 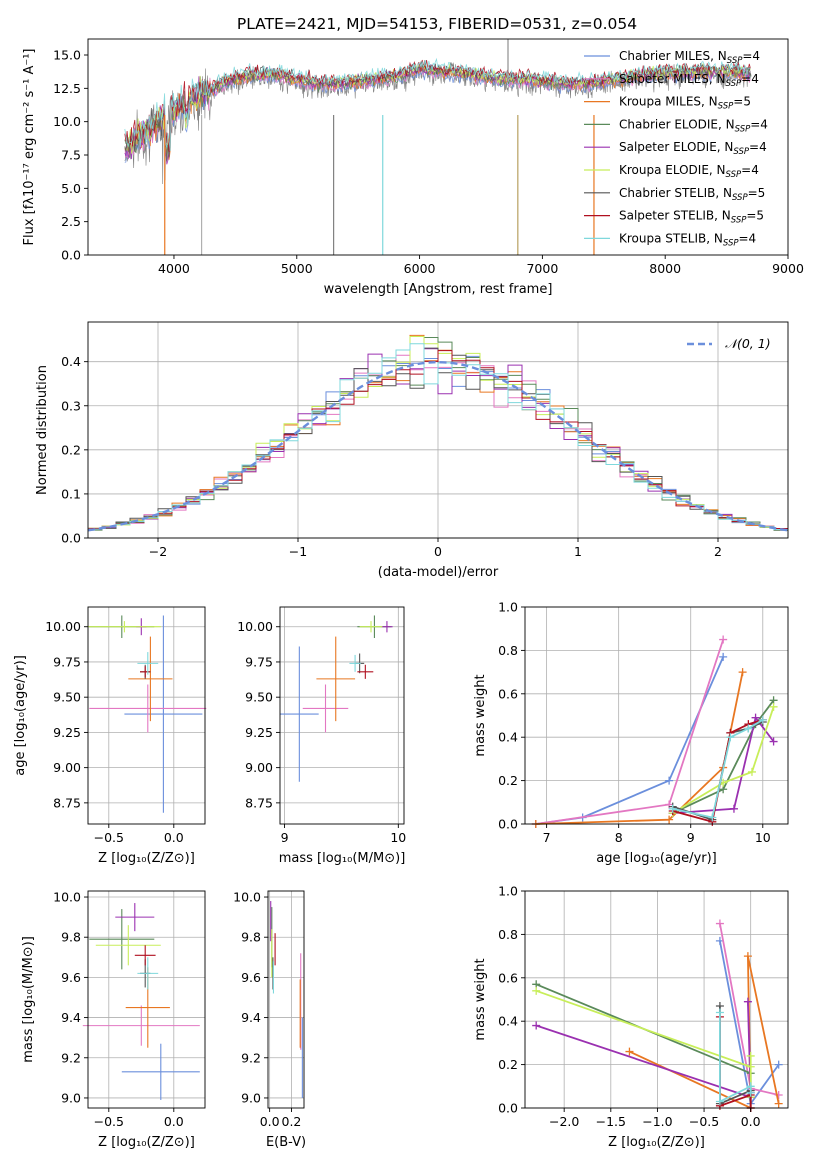 What do you see at coordinates (174, 268) in the screenshot?
I see `x-tick-label: 4000` at bounding box center [174, 268].